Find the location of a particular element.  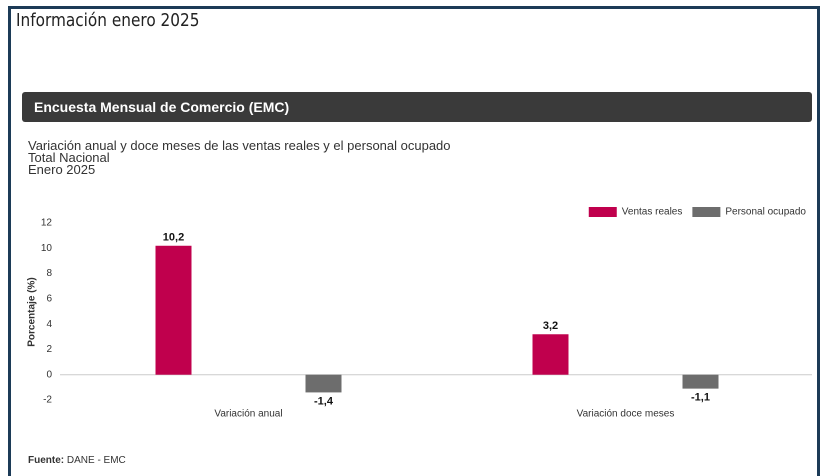

source-label: Fuente: is located at coordinates (46, 460).